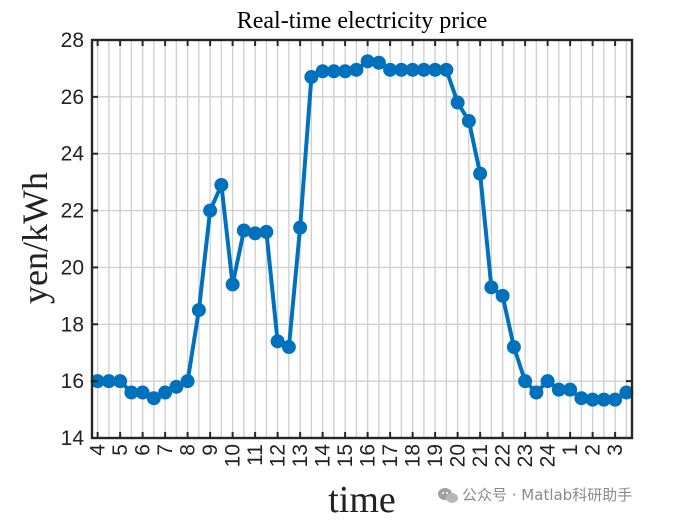 This screenshot has height=525, width=700. I want to click on y-tick-label: 22, so click(72, 211).